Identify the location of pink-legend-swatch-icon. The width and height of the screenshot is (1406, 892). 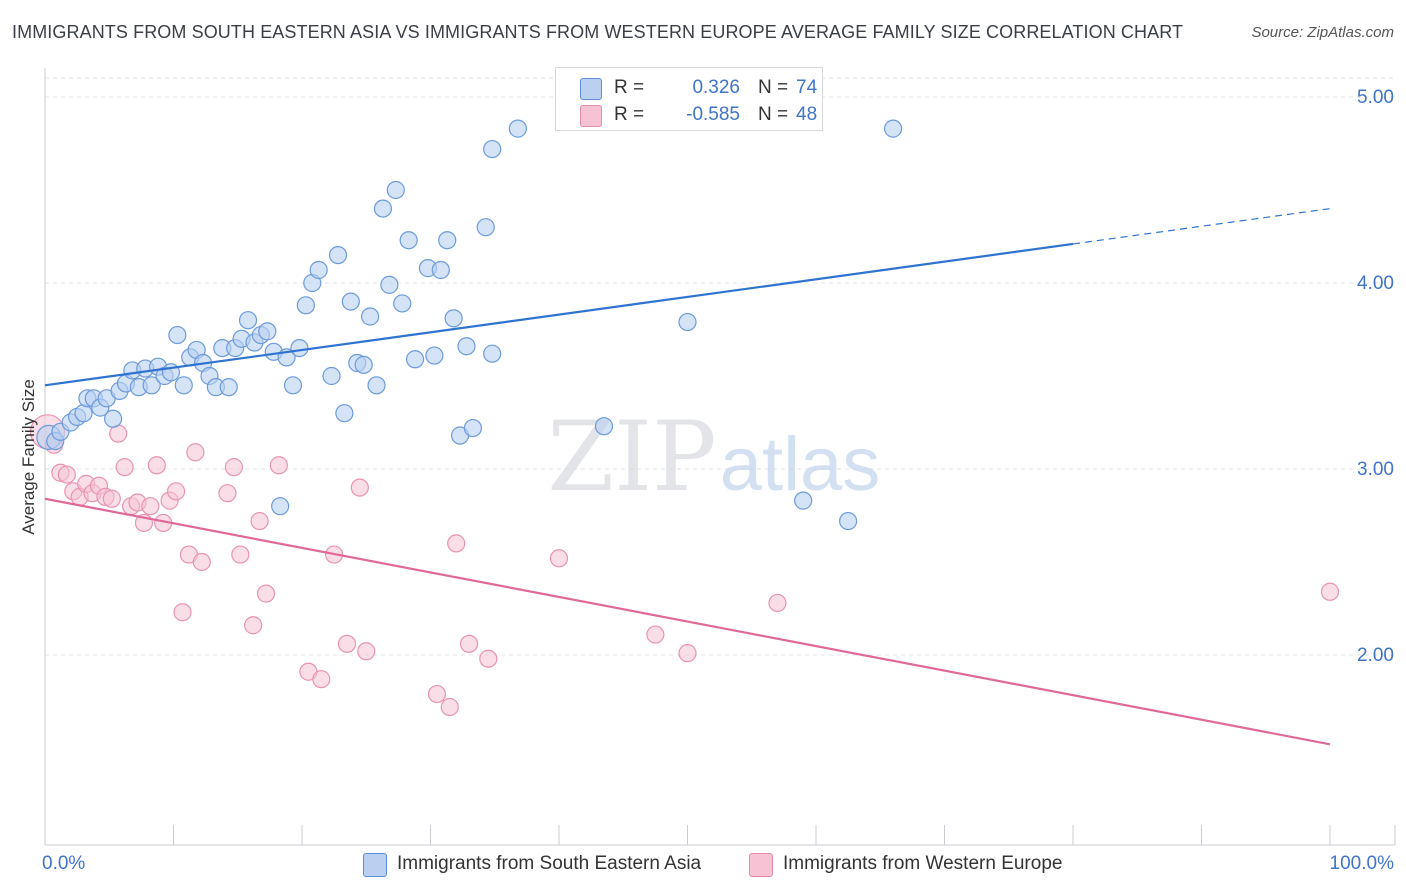
(761, 865).